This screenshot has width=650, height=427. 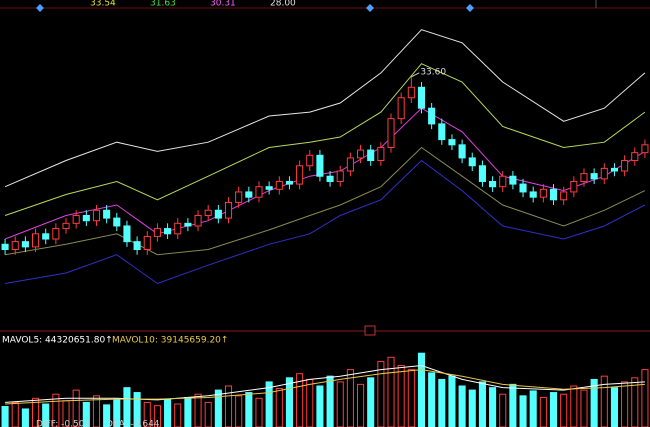 I want to click on header-value: 28.00, so click(x=283, y=4).